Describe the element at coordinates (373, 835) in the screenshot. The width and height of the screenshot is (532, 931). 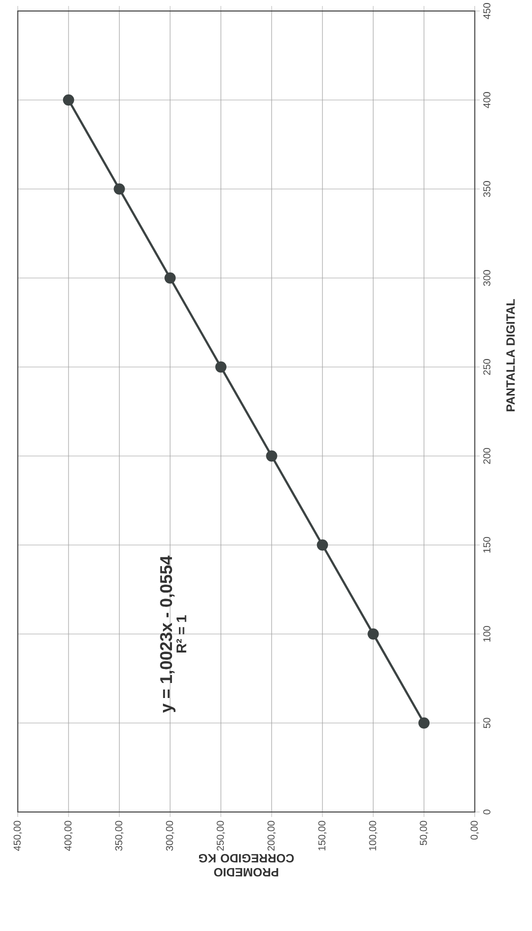
I see `x-tick-label: 100,00` at that location.